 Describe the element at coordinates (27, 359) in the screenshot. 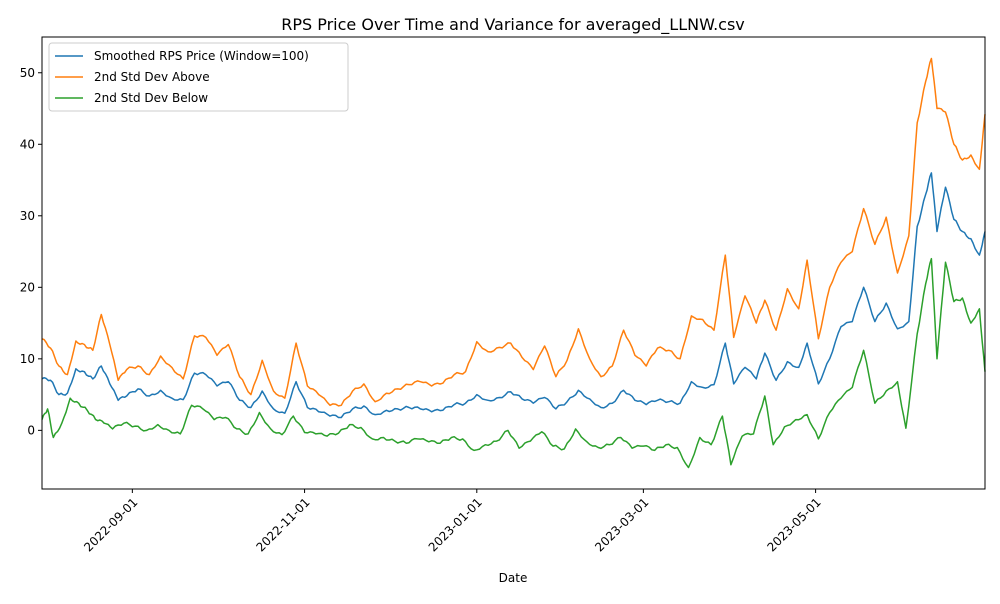

I see `y-tick-label: 10` at that location.